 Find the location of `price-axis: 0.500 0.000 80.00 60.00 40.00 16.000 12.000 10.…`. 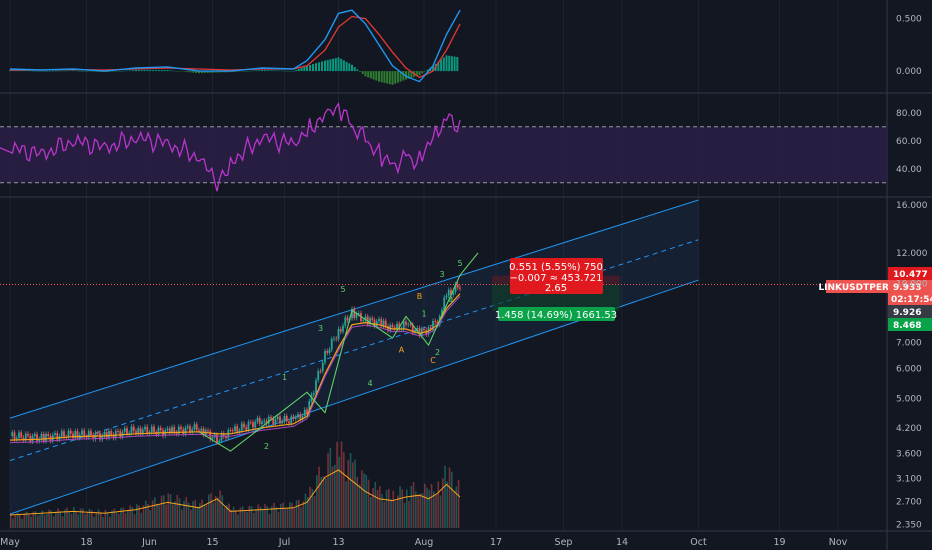

price-axis: 0.500 0.000 80.00 60.00 40.00 16.000 12.000 10.… is located at coordinates (912, 273).